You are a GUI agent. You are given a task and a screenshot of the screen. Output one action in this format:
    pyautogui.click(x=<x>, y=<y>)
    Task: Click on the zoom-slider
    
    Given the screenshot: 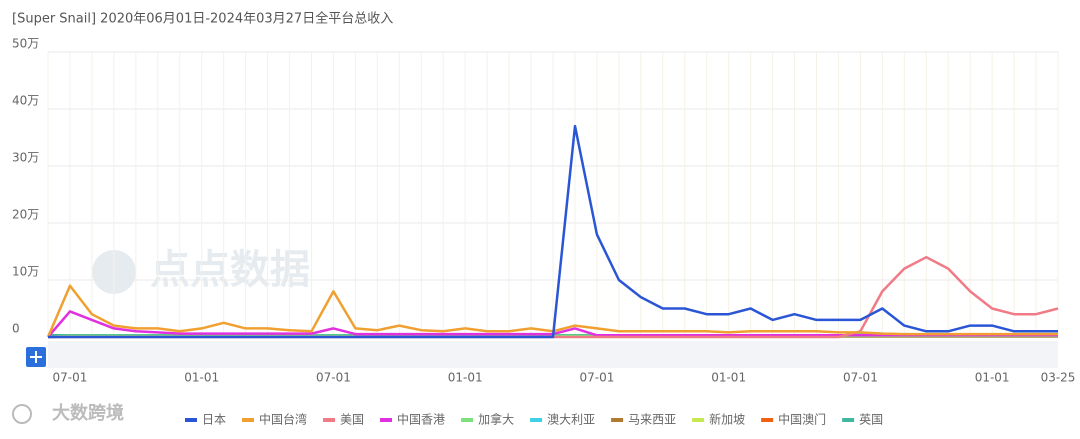 What is the action you would take?
    pyautogui.click(x=553, y=354)
    